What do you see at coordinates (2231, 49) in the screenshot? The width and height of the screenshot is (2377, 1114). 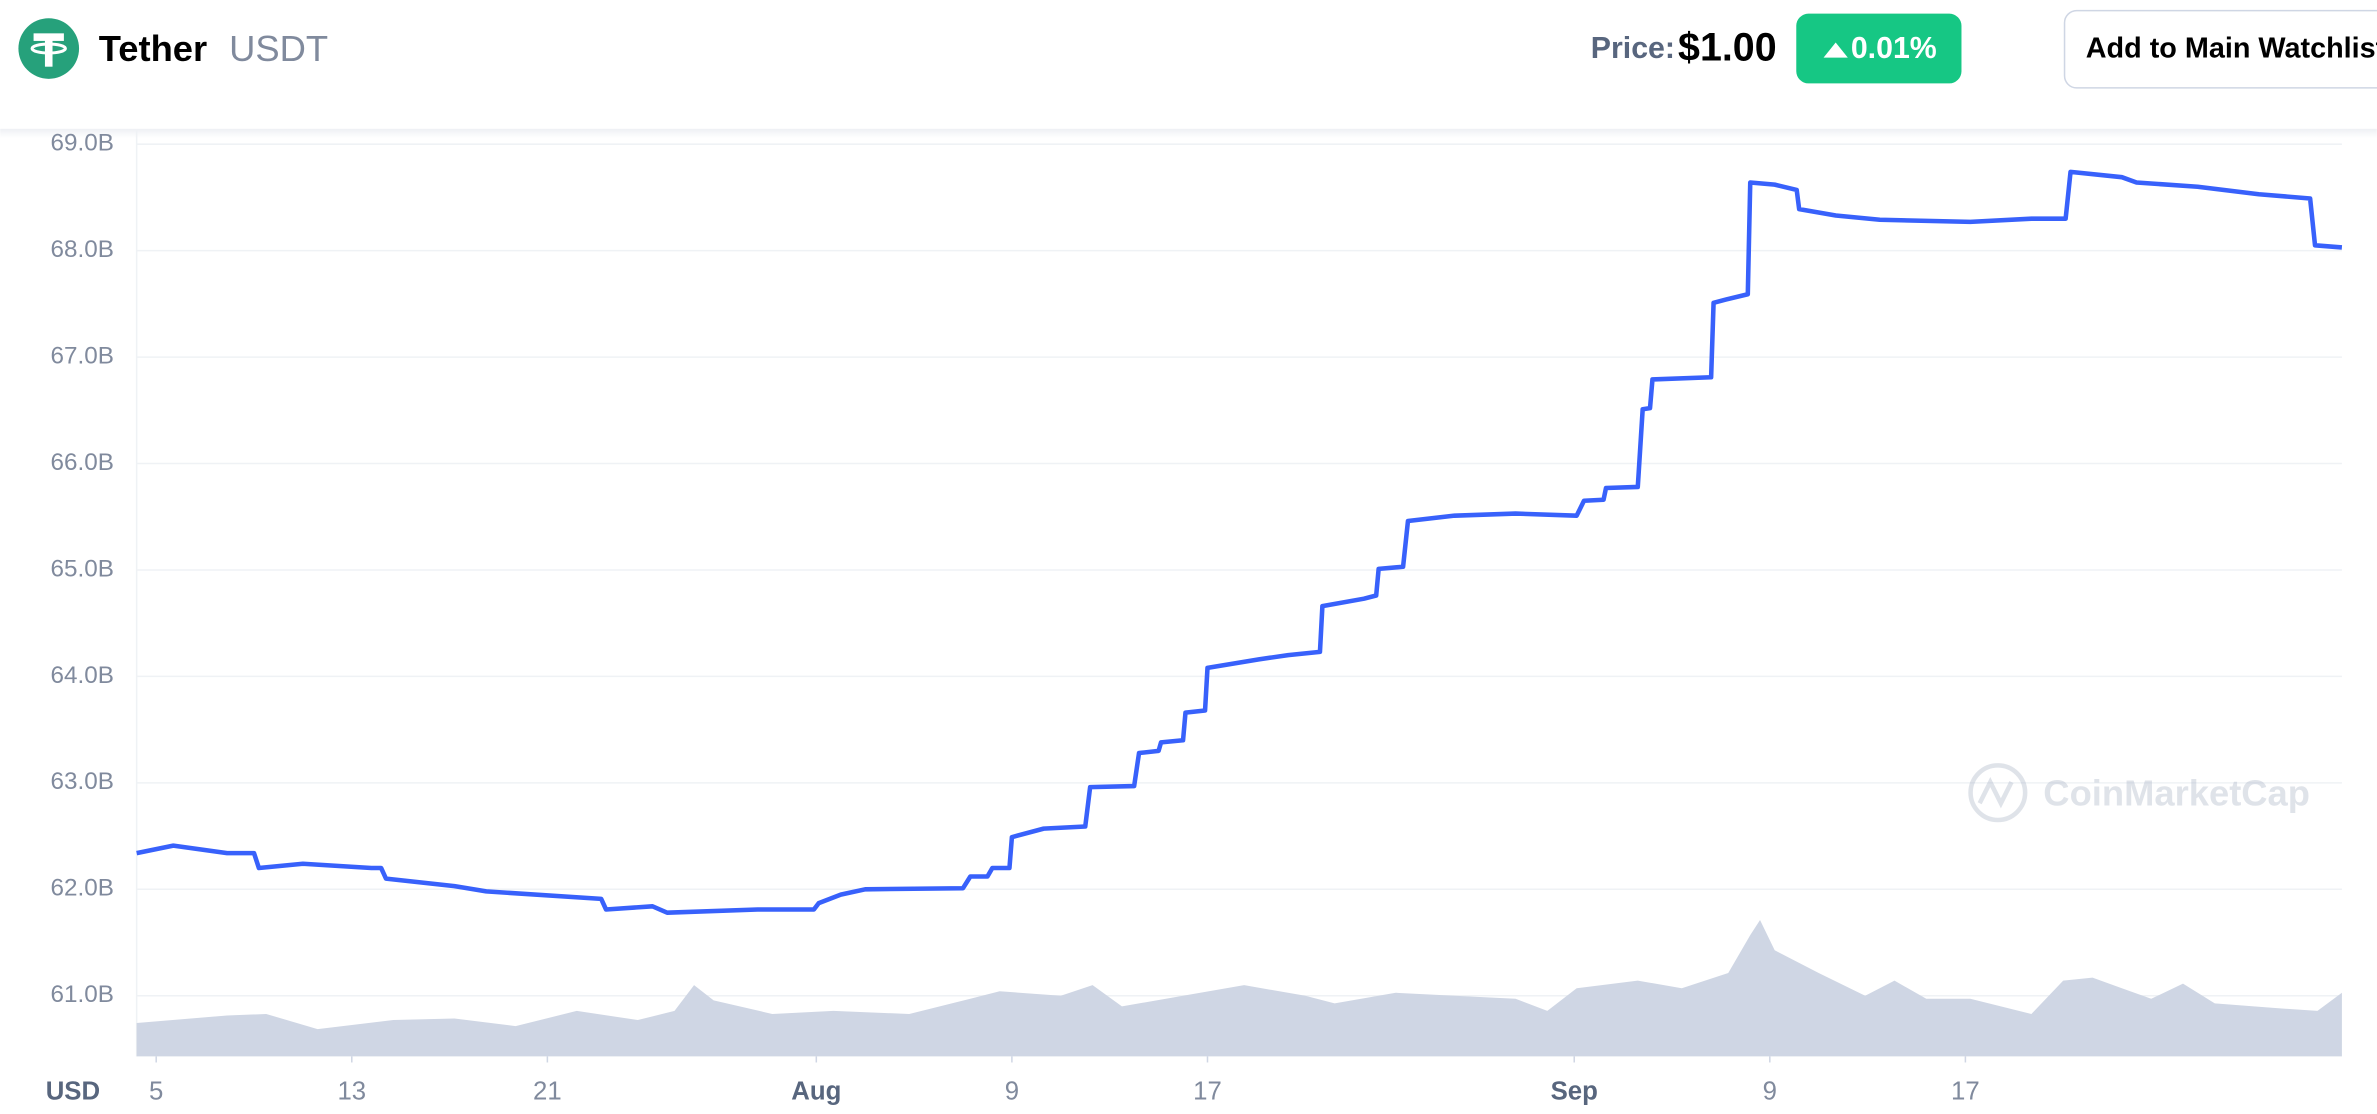 I see `watchlist-button-label: Add to Main Watchlist` at bounding box center [2231, 49].